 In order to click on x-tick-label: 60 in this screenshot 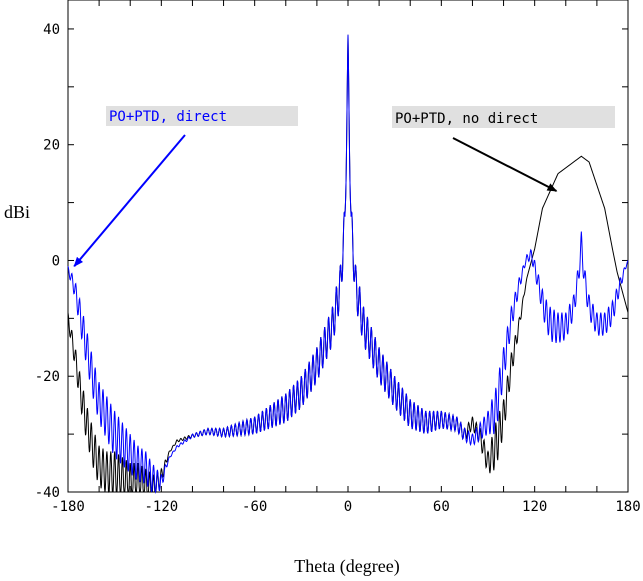, I will do `click(441, 507)`.